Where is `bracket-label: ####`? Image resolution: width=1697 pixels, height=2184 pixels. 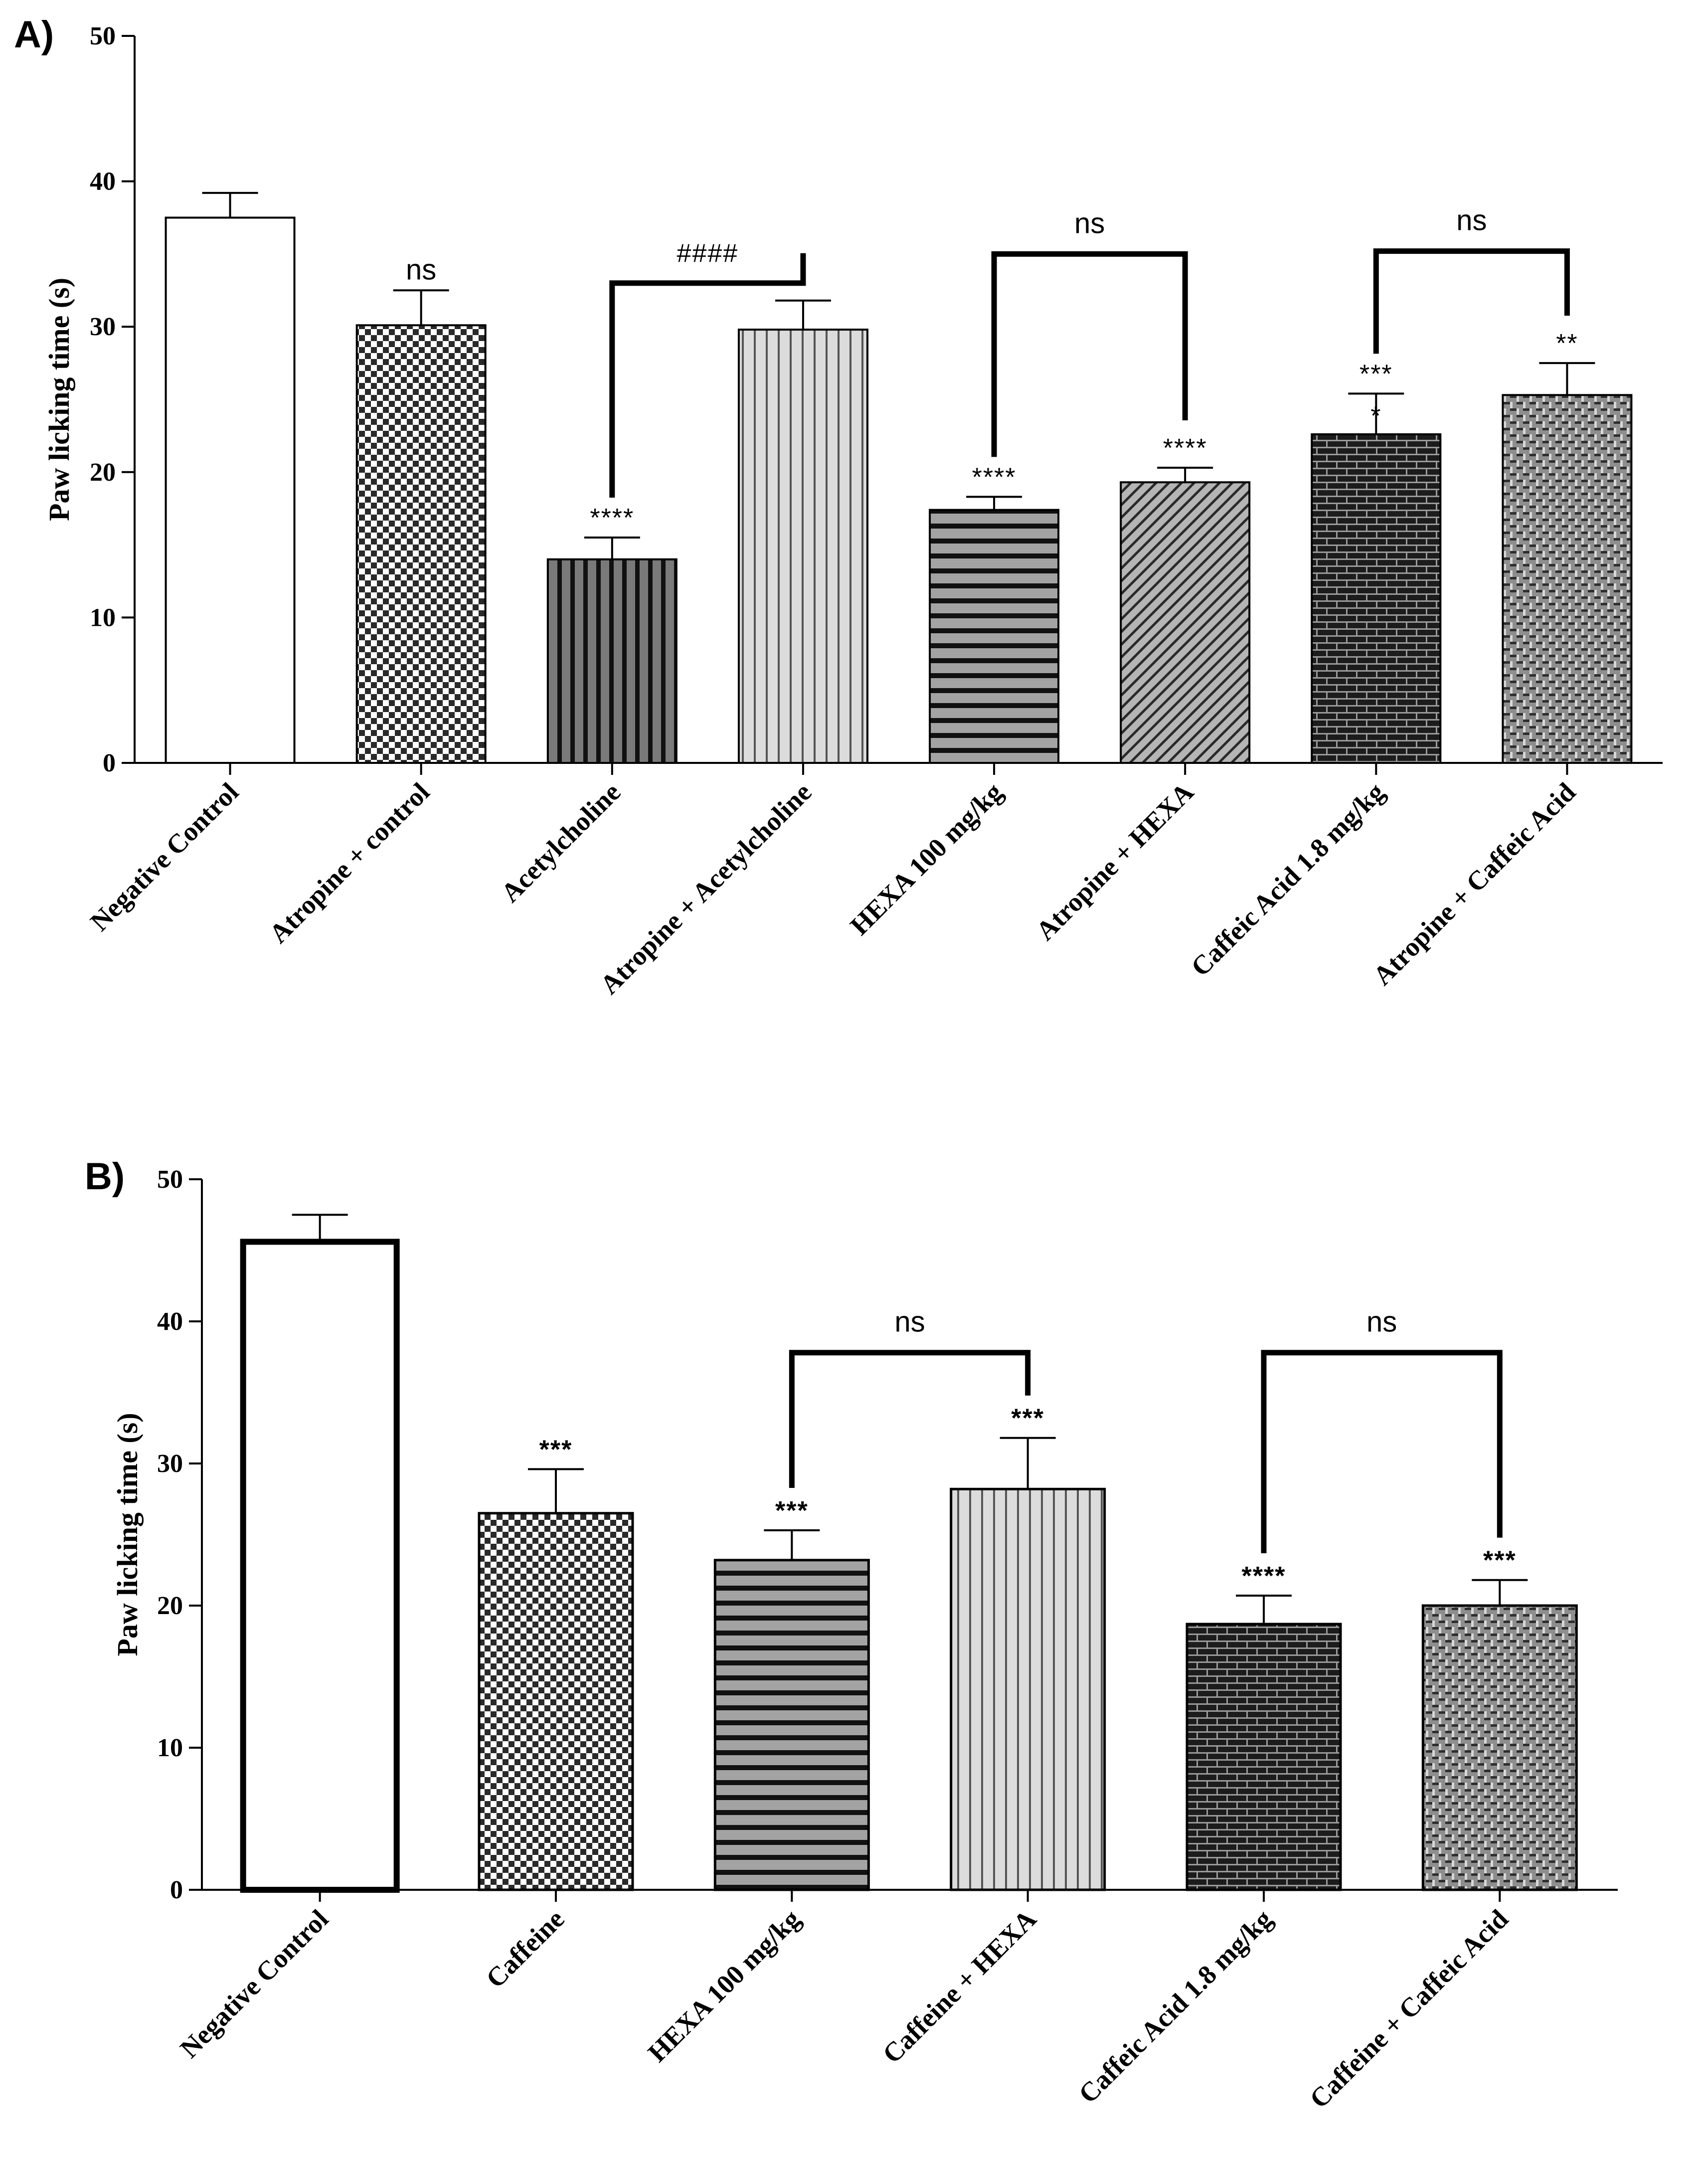
bracket-label: #### is located at coordinates (708, 253).